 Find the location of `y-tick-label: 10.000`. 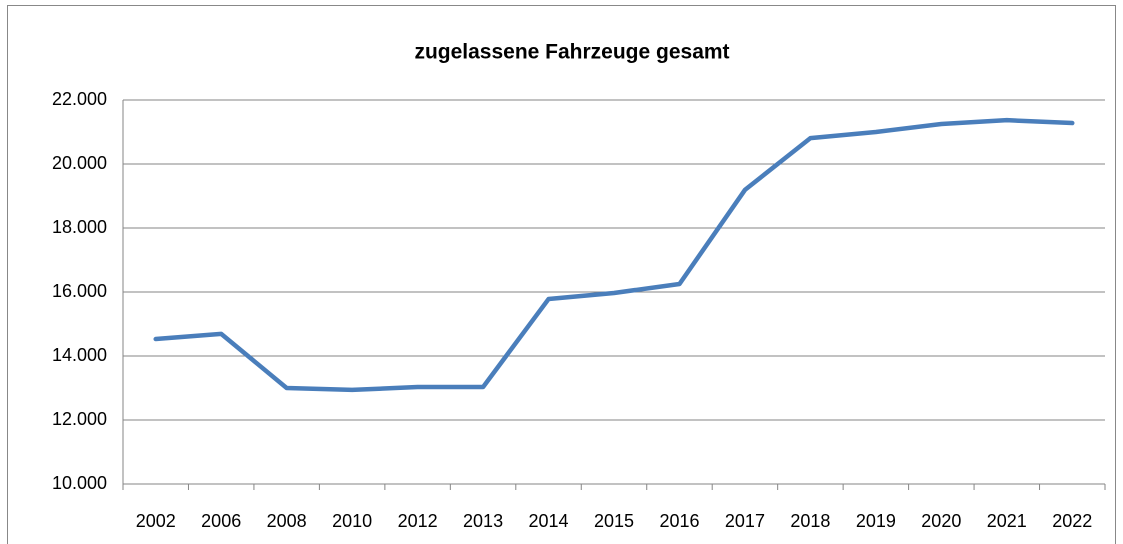

y-tick-label: 10.000 is located at coordinates (79, 483).